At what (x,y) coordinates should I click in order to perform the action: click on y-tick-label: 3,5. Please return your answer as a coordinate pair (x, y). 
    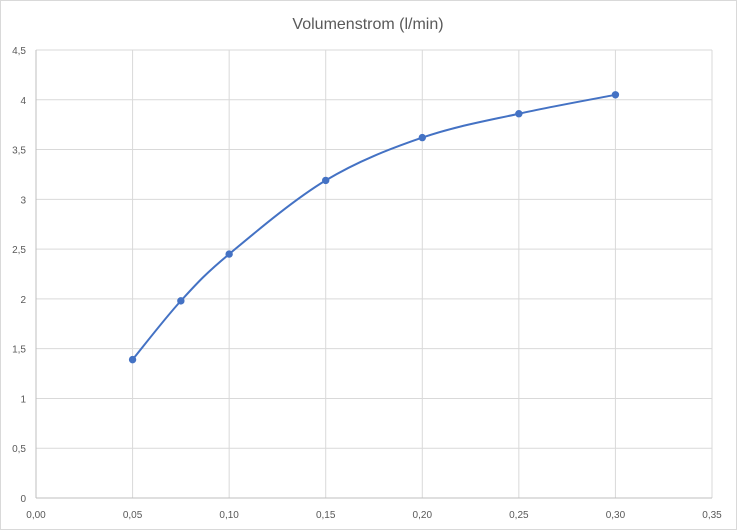
    Looking at the image, I should click on (19, 151).